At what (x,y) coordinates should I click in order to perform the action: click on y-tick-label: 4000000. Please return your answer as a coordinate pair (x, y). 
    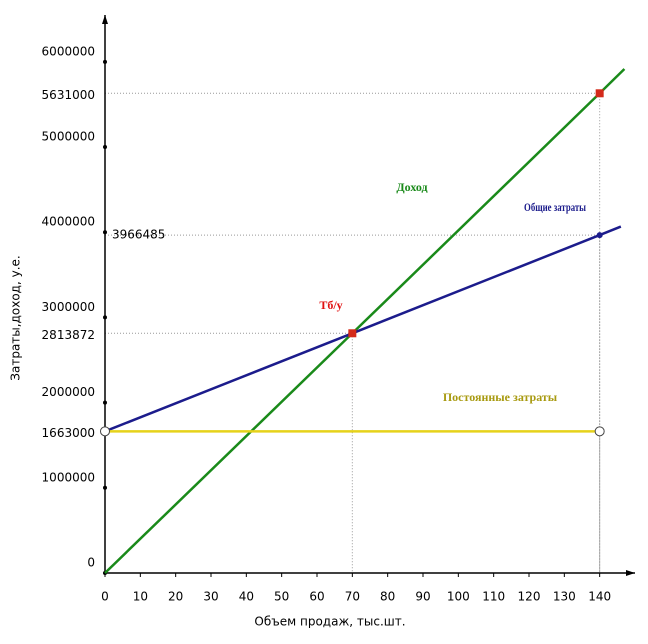
    Looking at the image, I should click on (68, 222).